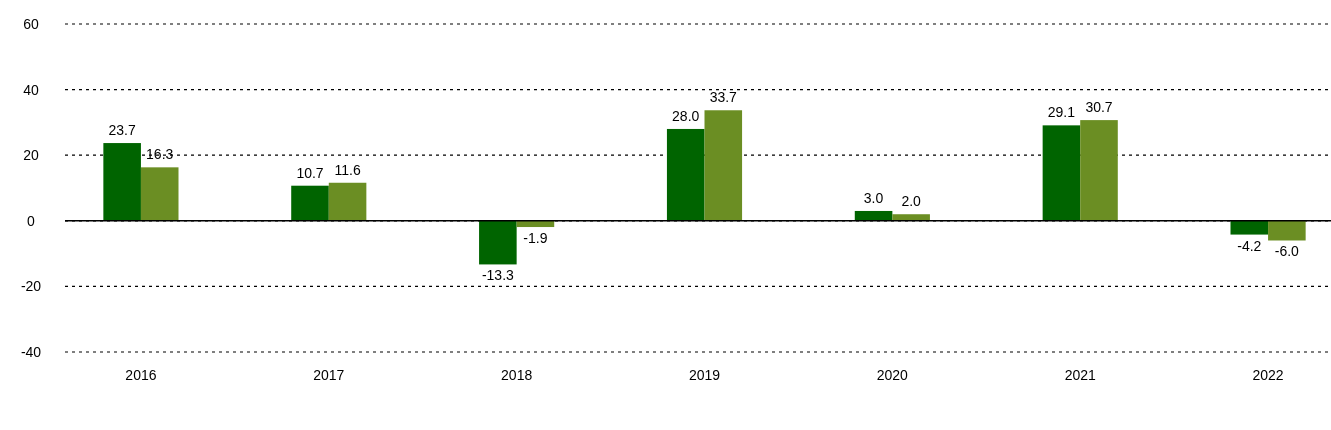 Image resolution: width=1331 pixels, height=430 pixels. What do you see at coordinates (31, 286) in the screenshot?
I see `y-tick-label: -20` at bounding box center [31, 286].